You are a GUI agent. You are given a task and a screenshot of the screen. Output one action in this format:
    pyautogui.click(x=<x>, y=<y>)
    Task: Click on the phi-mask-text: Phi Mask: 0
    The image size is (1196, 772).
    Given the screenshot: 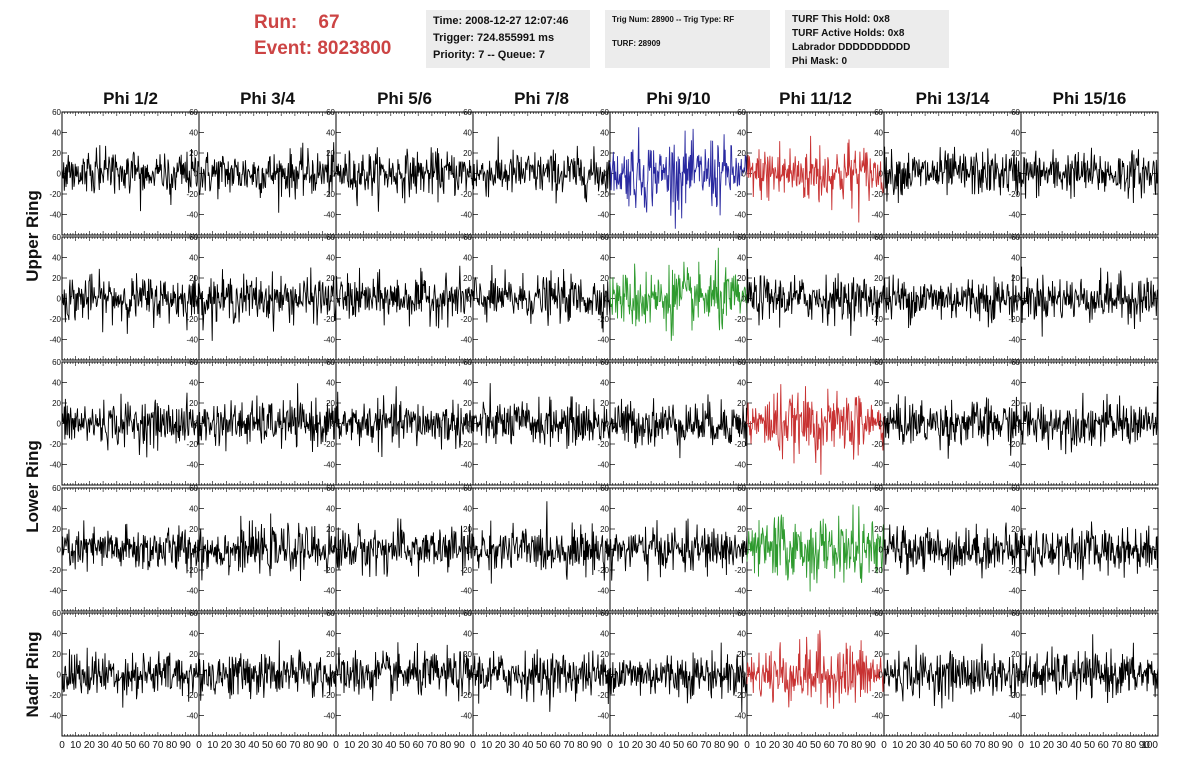 What is the action you would take?
    pyautogui.click(x=820, y=61)
    